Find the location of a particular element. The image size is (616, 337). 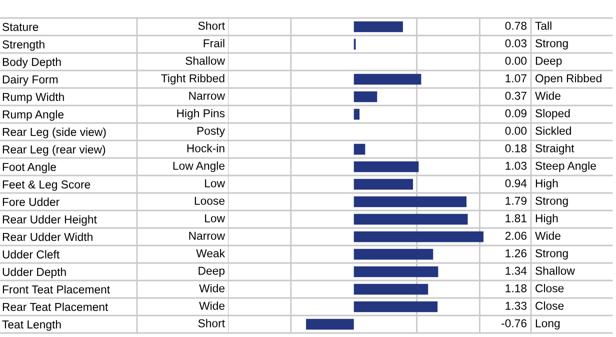

data-label: 1.33 is located at coordinates (516, 306).